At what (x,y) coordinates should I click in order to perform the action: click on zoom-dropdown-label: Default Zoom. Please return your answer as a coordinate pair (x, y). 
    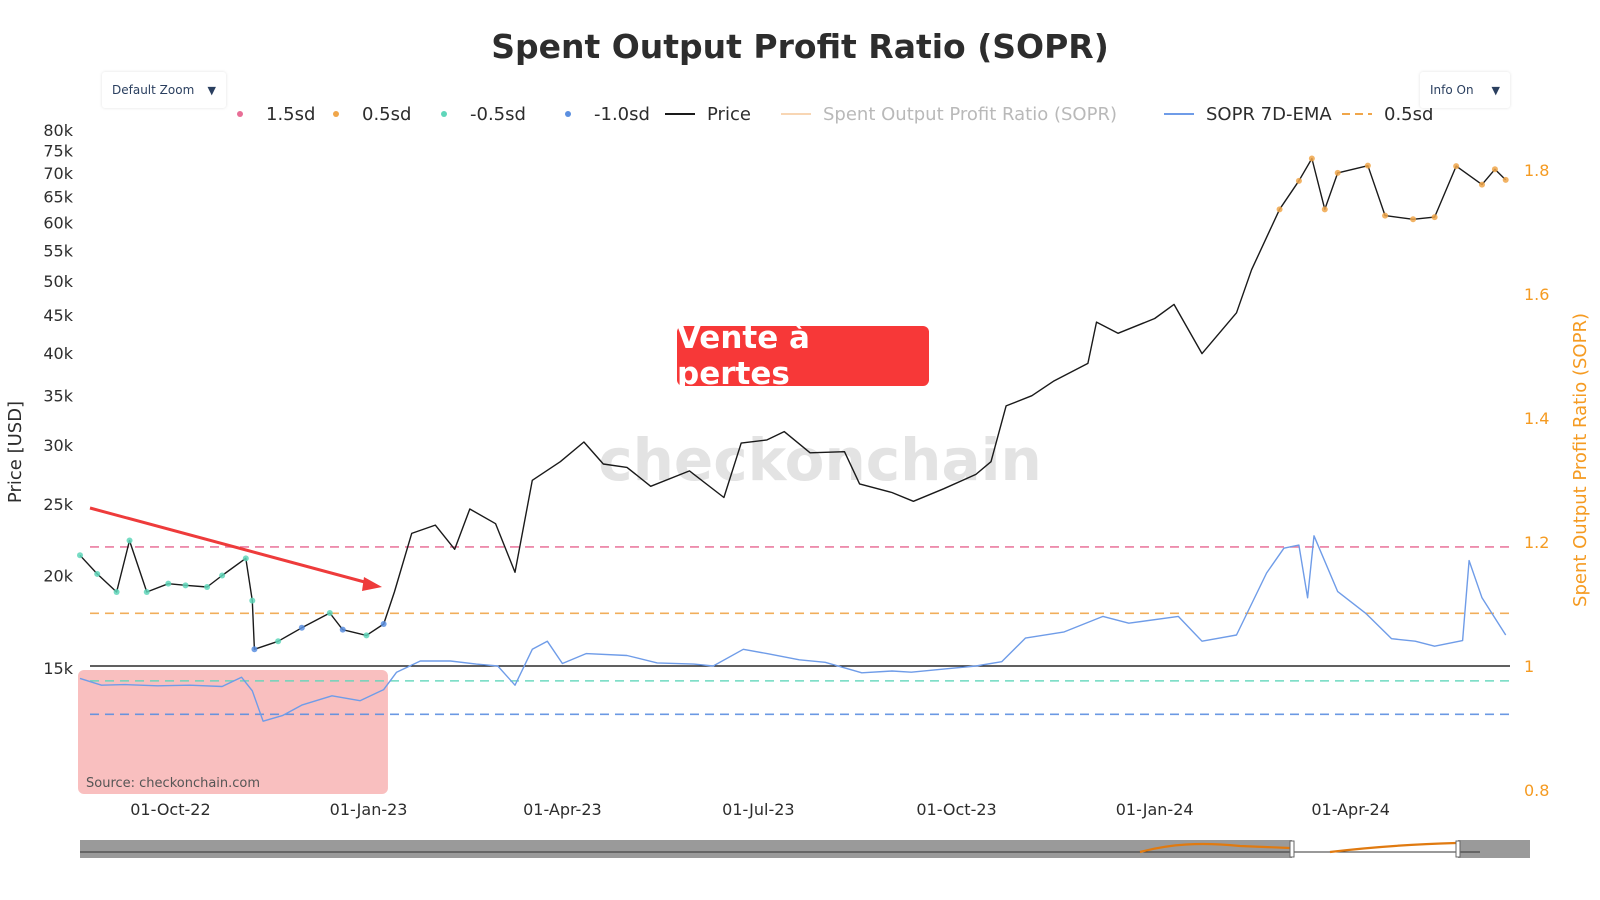
    Looking at the image, I should click on (153, 90).